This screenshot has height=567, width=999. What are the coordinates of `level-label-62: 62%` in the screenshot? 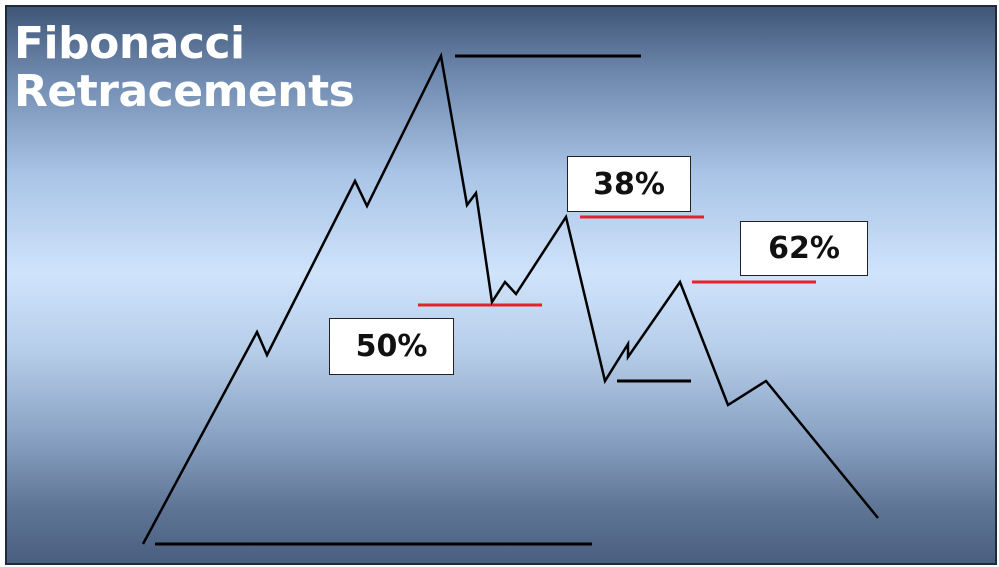 It's located at (804, 248).